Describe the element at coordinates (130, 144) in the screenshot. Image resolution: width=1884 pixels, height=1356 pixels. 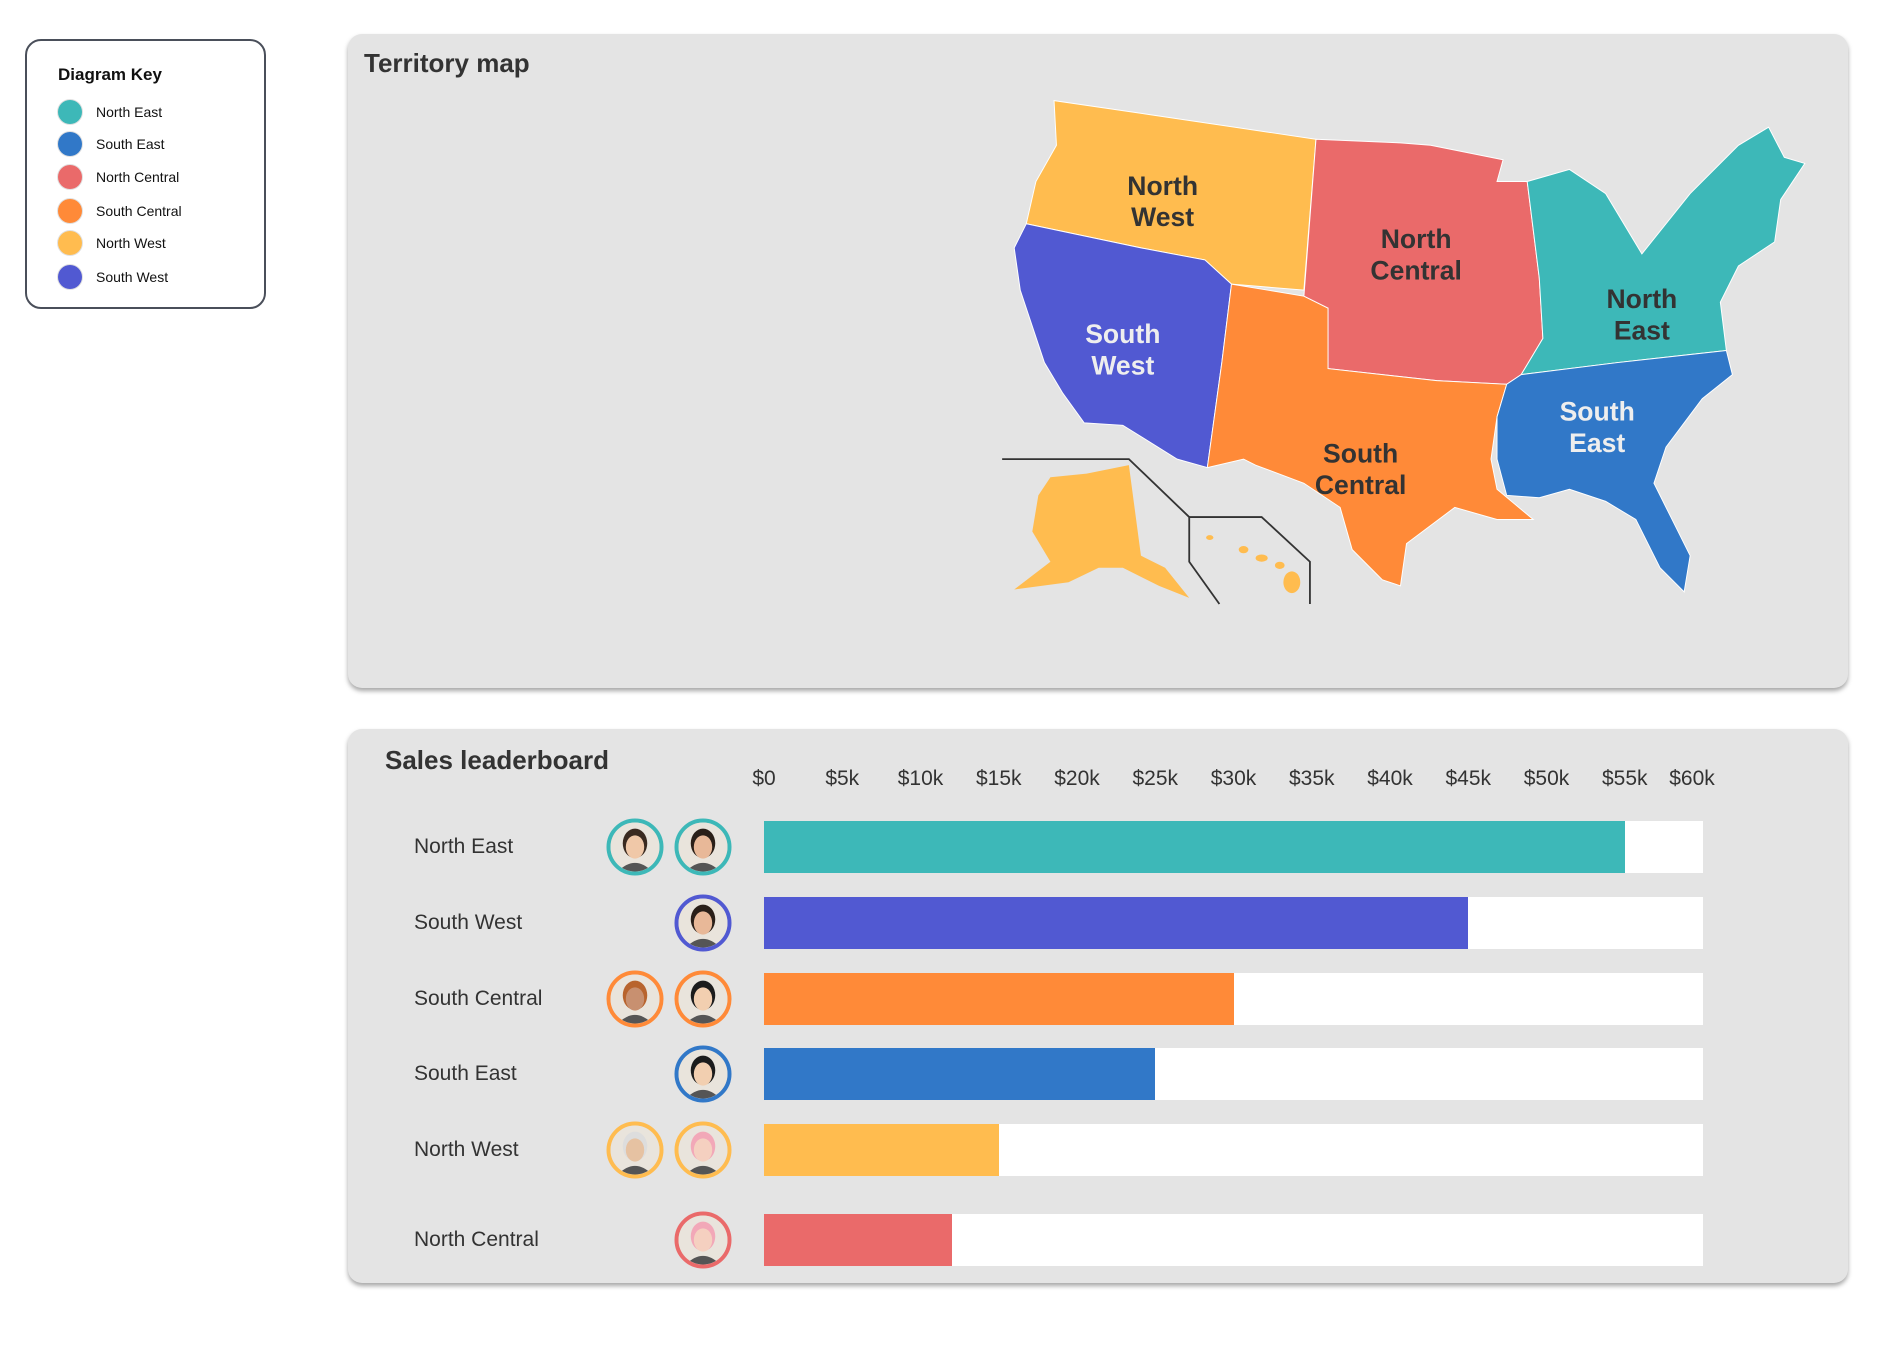
I see `legend-label: South East` at that location.